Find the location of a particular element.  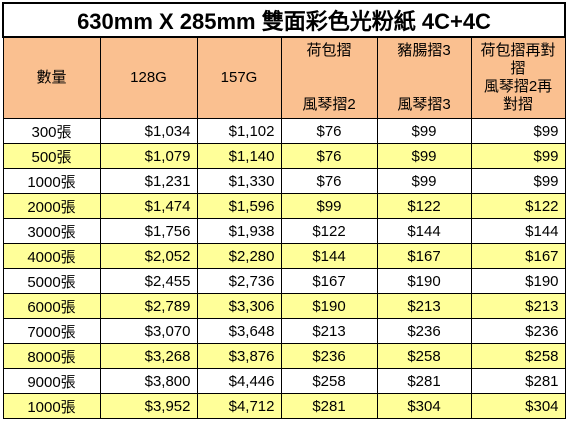

table-row: 500張 $1,079 $1,140 $76 $99 $99 is located at coordinates (284, 156).